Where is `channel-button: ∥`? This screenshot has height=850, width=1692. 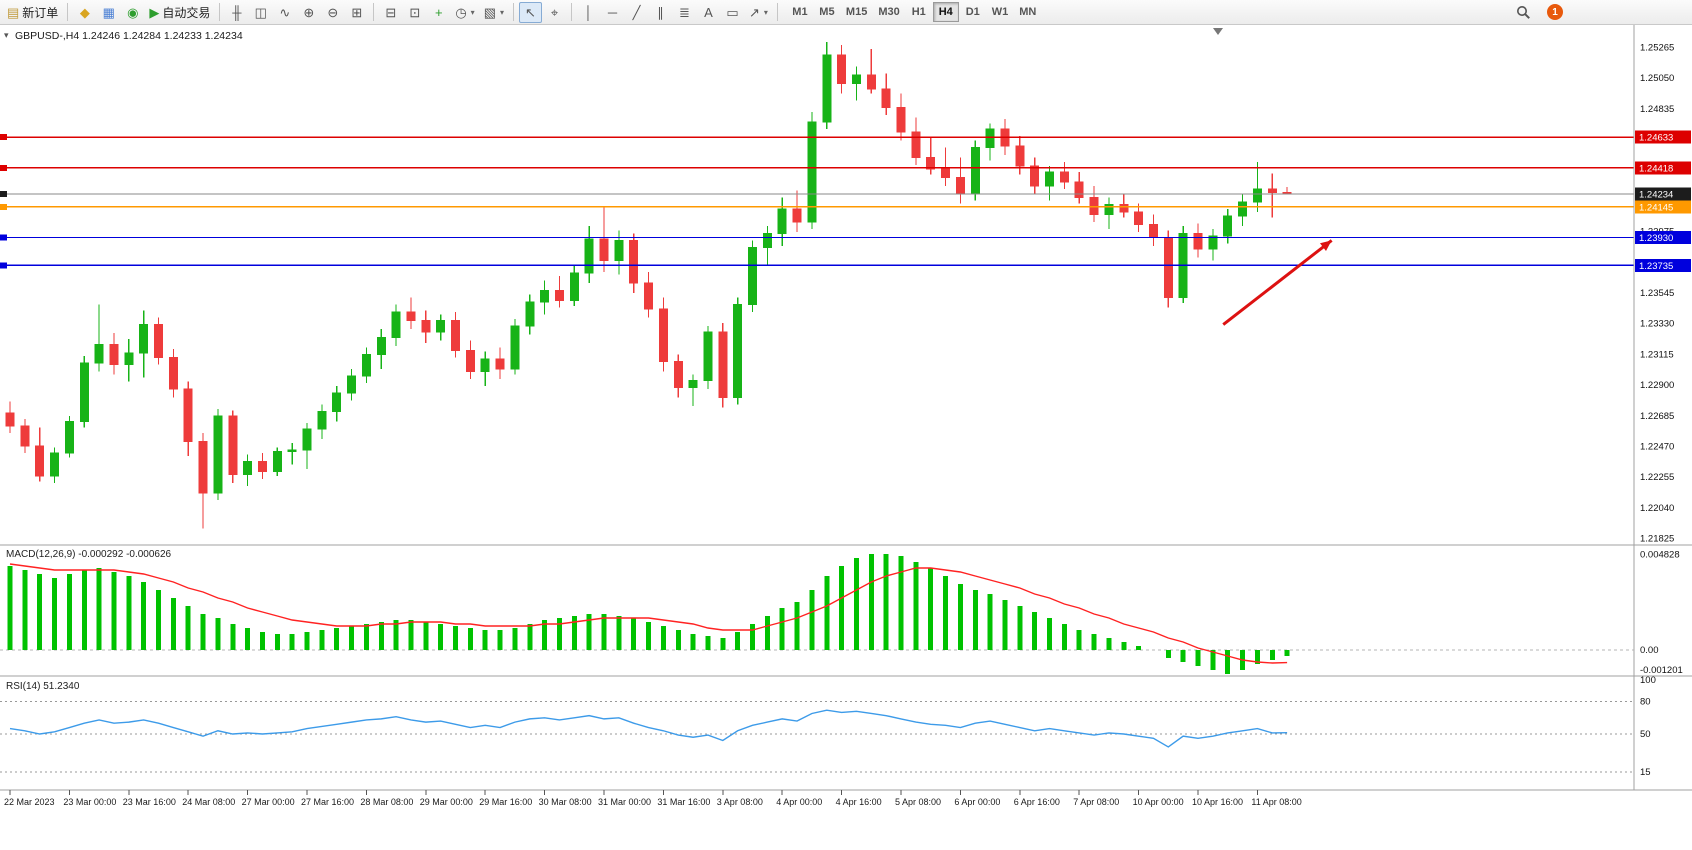 channel-button: ∥ is located at coordinates (660, 12).